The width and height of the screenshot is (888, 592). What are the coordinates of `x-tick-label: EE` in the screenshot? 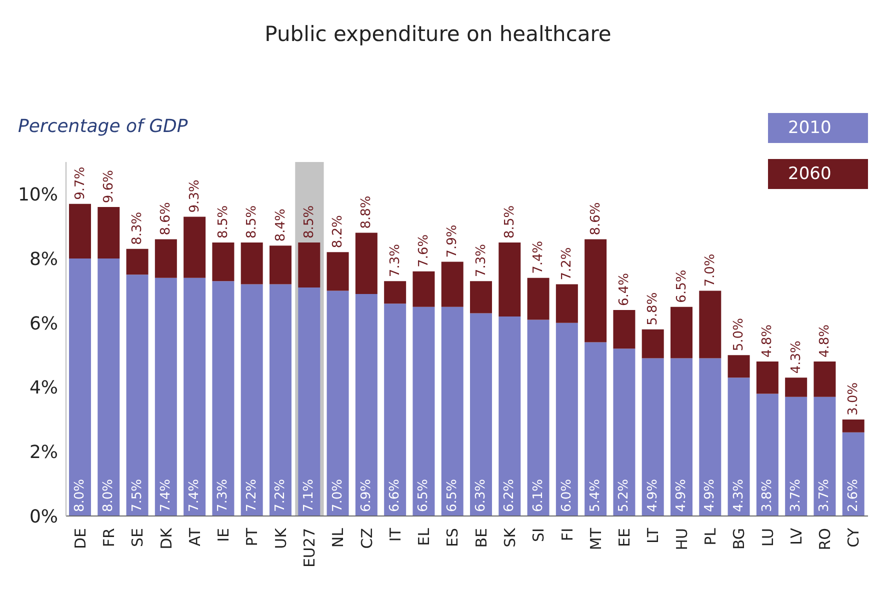 It's located at (625, 537).